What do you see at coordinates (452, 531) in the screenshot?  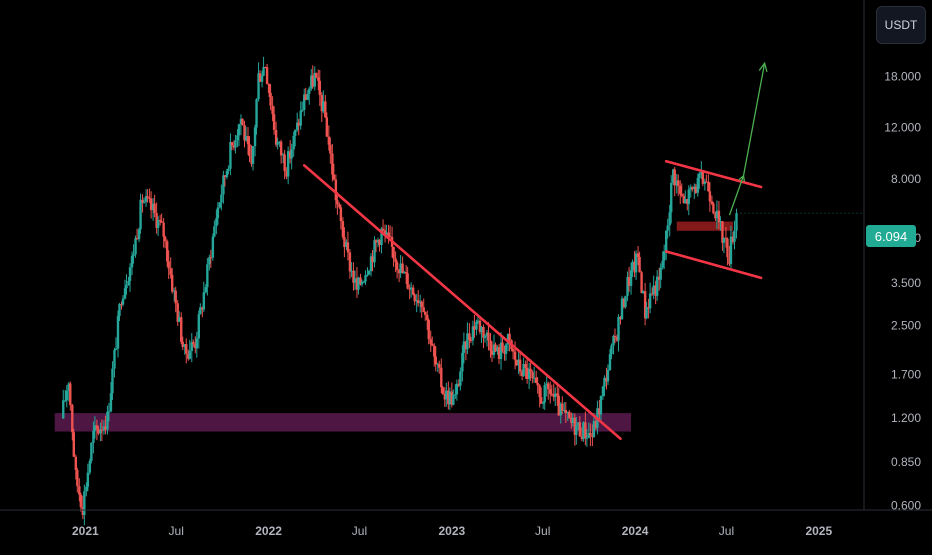 I see `time-axis: 2021 Jul 2022 Jul 2023 Jul 2024 Jul 2025` at bounding box center [452, 531].